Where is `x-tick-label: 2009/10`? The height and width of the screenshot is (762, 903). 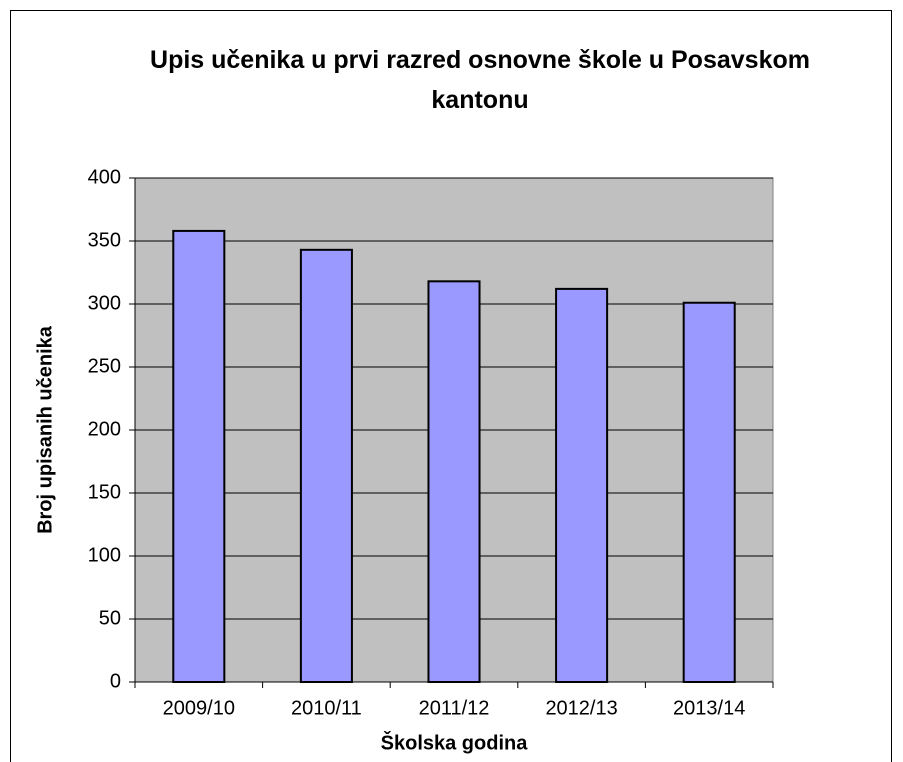 x-tick-label: 2009/10 is located at coordinates (199, 708).